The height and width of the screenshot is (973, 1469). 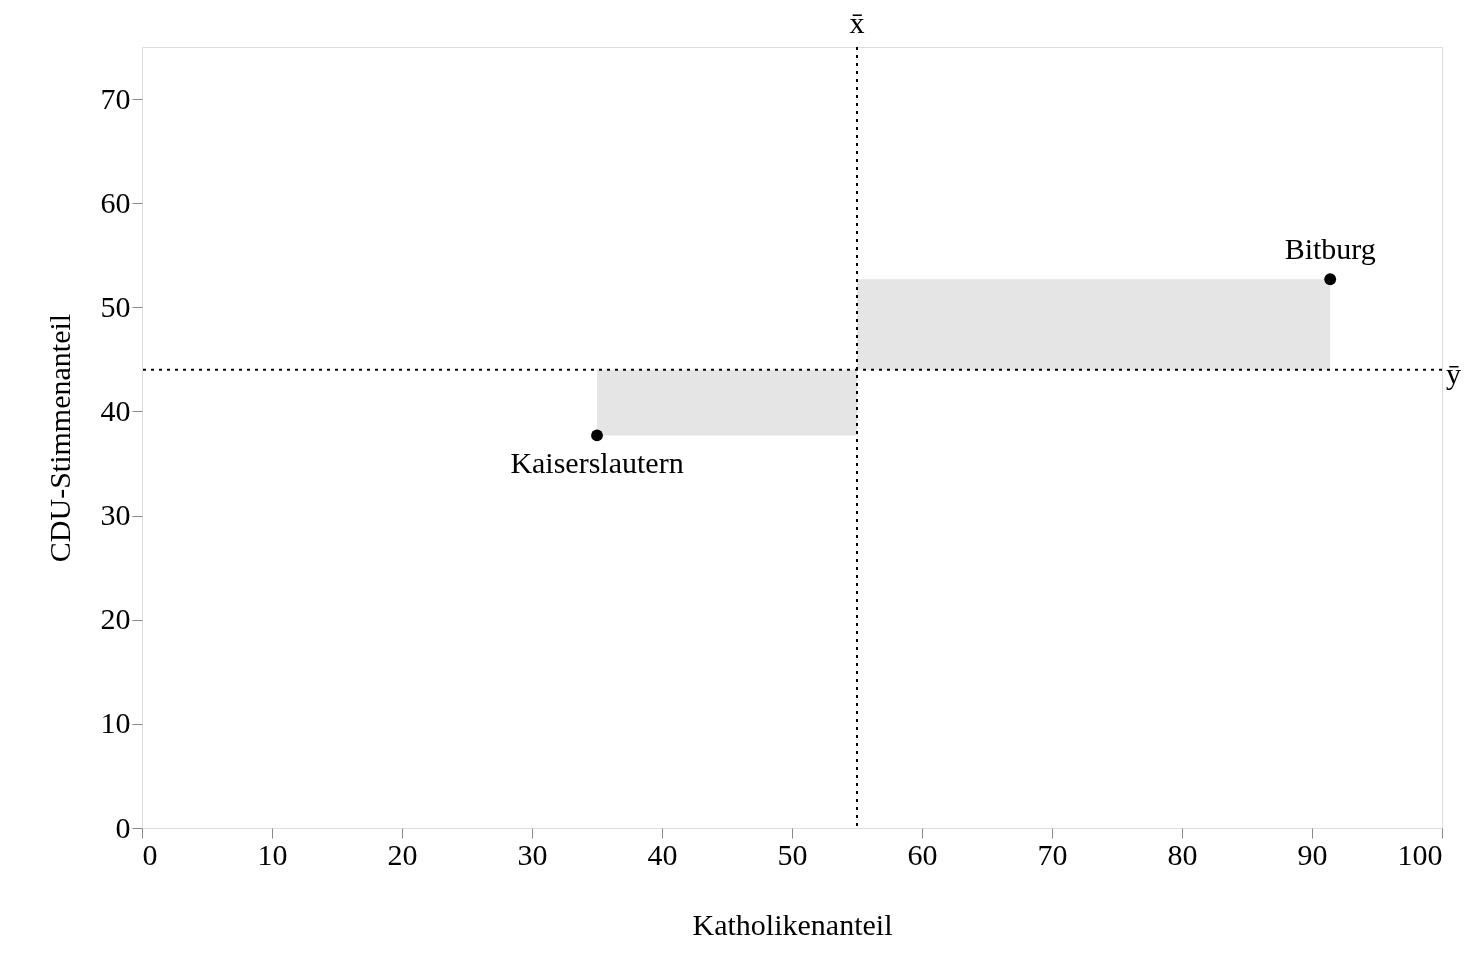 I want to click on x-tick-label: 0, so click(x=150, y=854).